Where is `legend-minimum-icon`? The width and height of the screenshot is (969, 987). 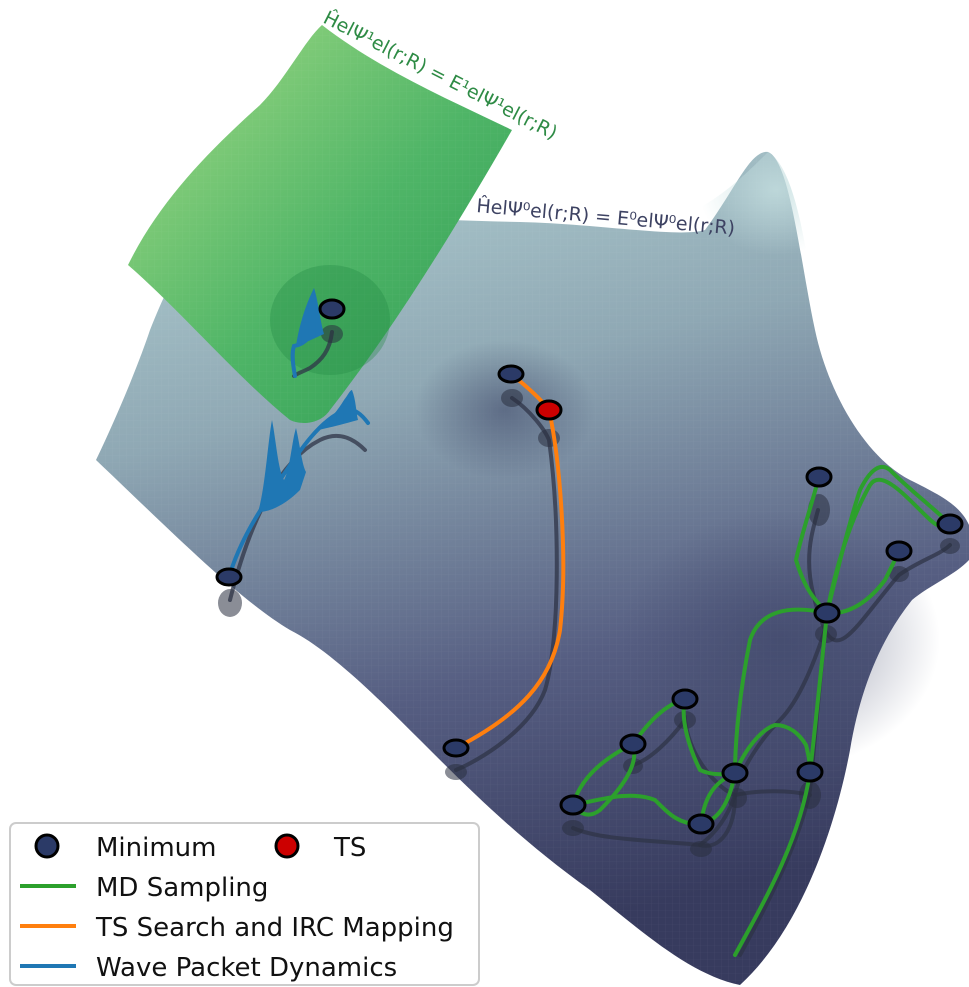
legend-minimum-icon is located at coordinates (47, 846).